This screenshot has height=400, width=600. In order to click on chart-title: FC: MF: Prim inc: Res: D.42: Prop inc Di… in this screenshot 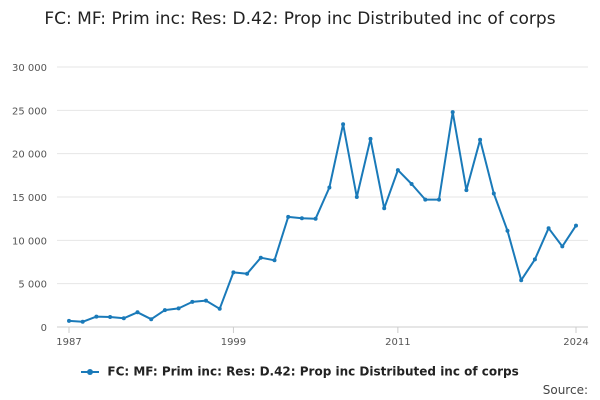, I will do `click(300, 19)`.